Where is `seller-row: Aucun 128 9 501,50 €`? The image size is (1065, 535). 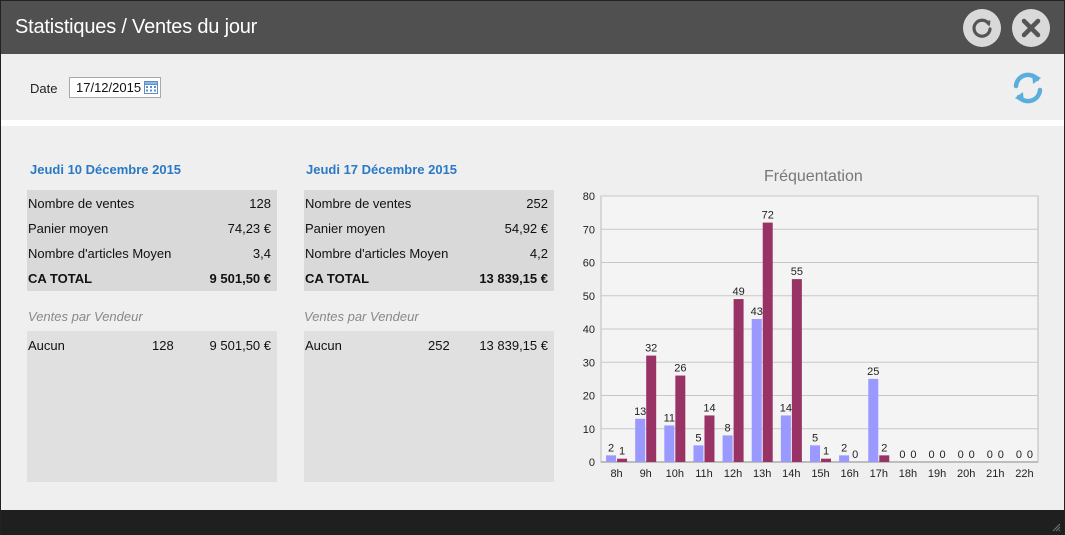
seller-row: Aucun 128 9 501,50 € is located at coordinates (152, 346).